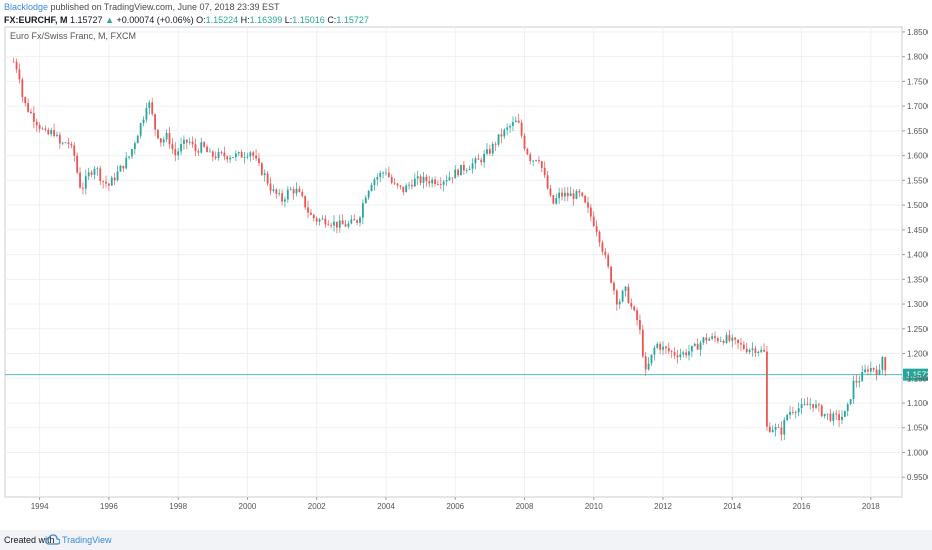 The width and height of the screenshot is (932, 550). Describe the element at coordinates (36, 20) in the screenshot. I see `symbol-label: FX:EURCHF, M` at that location.